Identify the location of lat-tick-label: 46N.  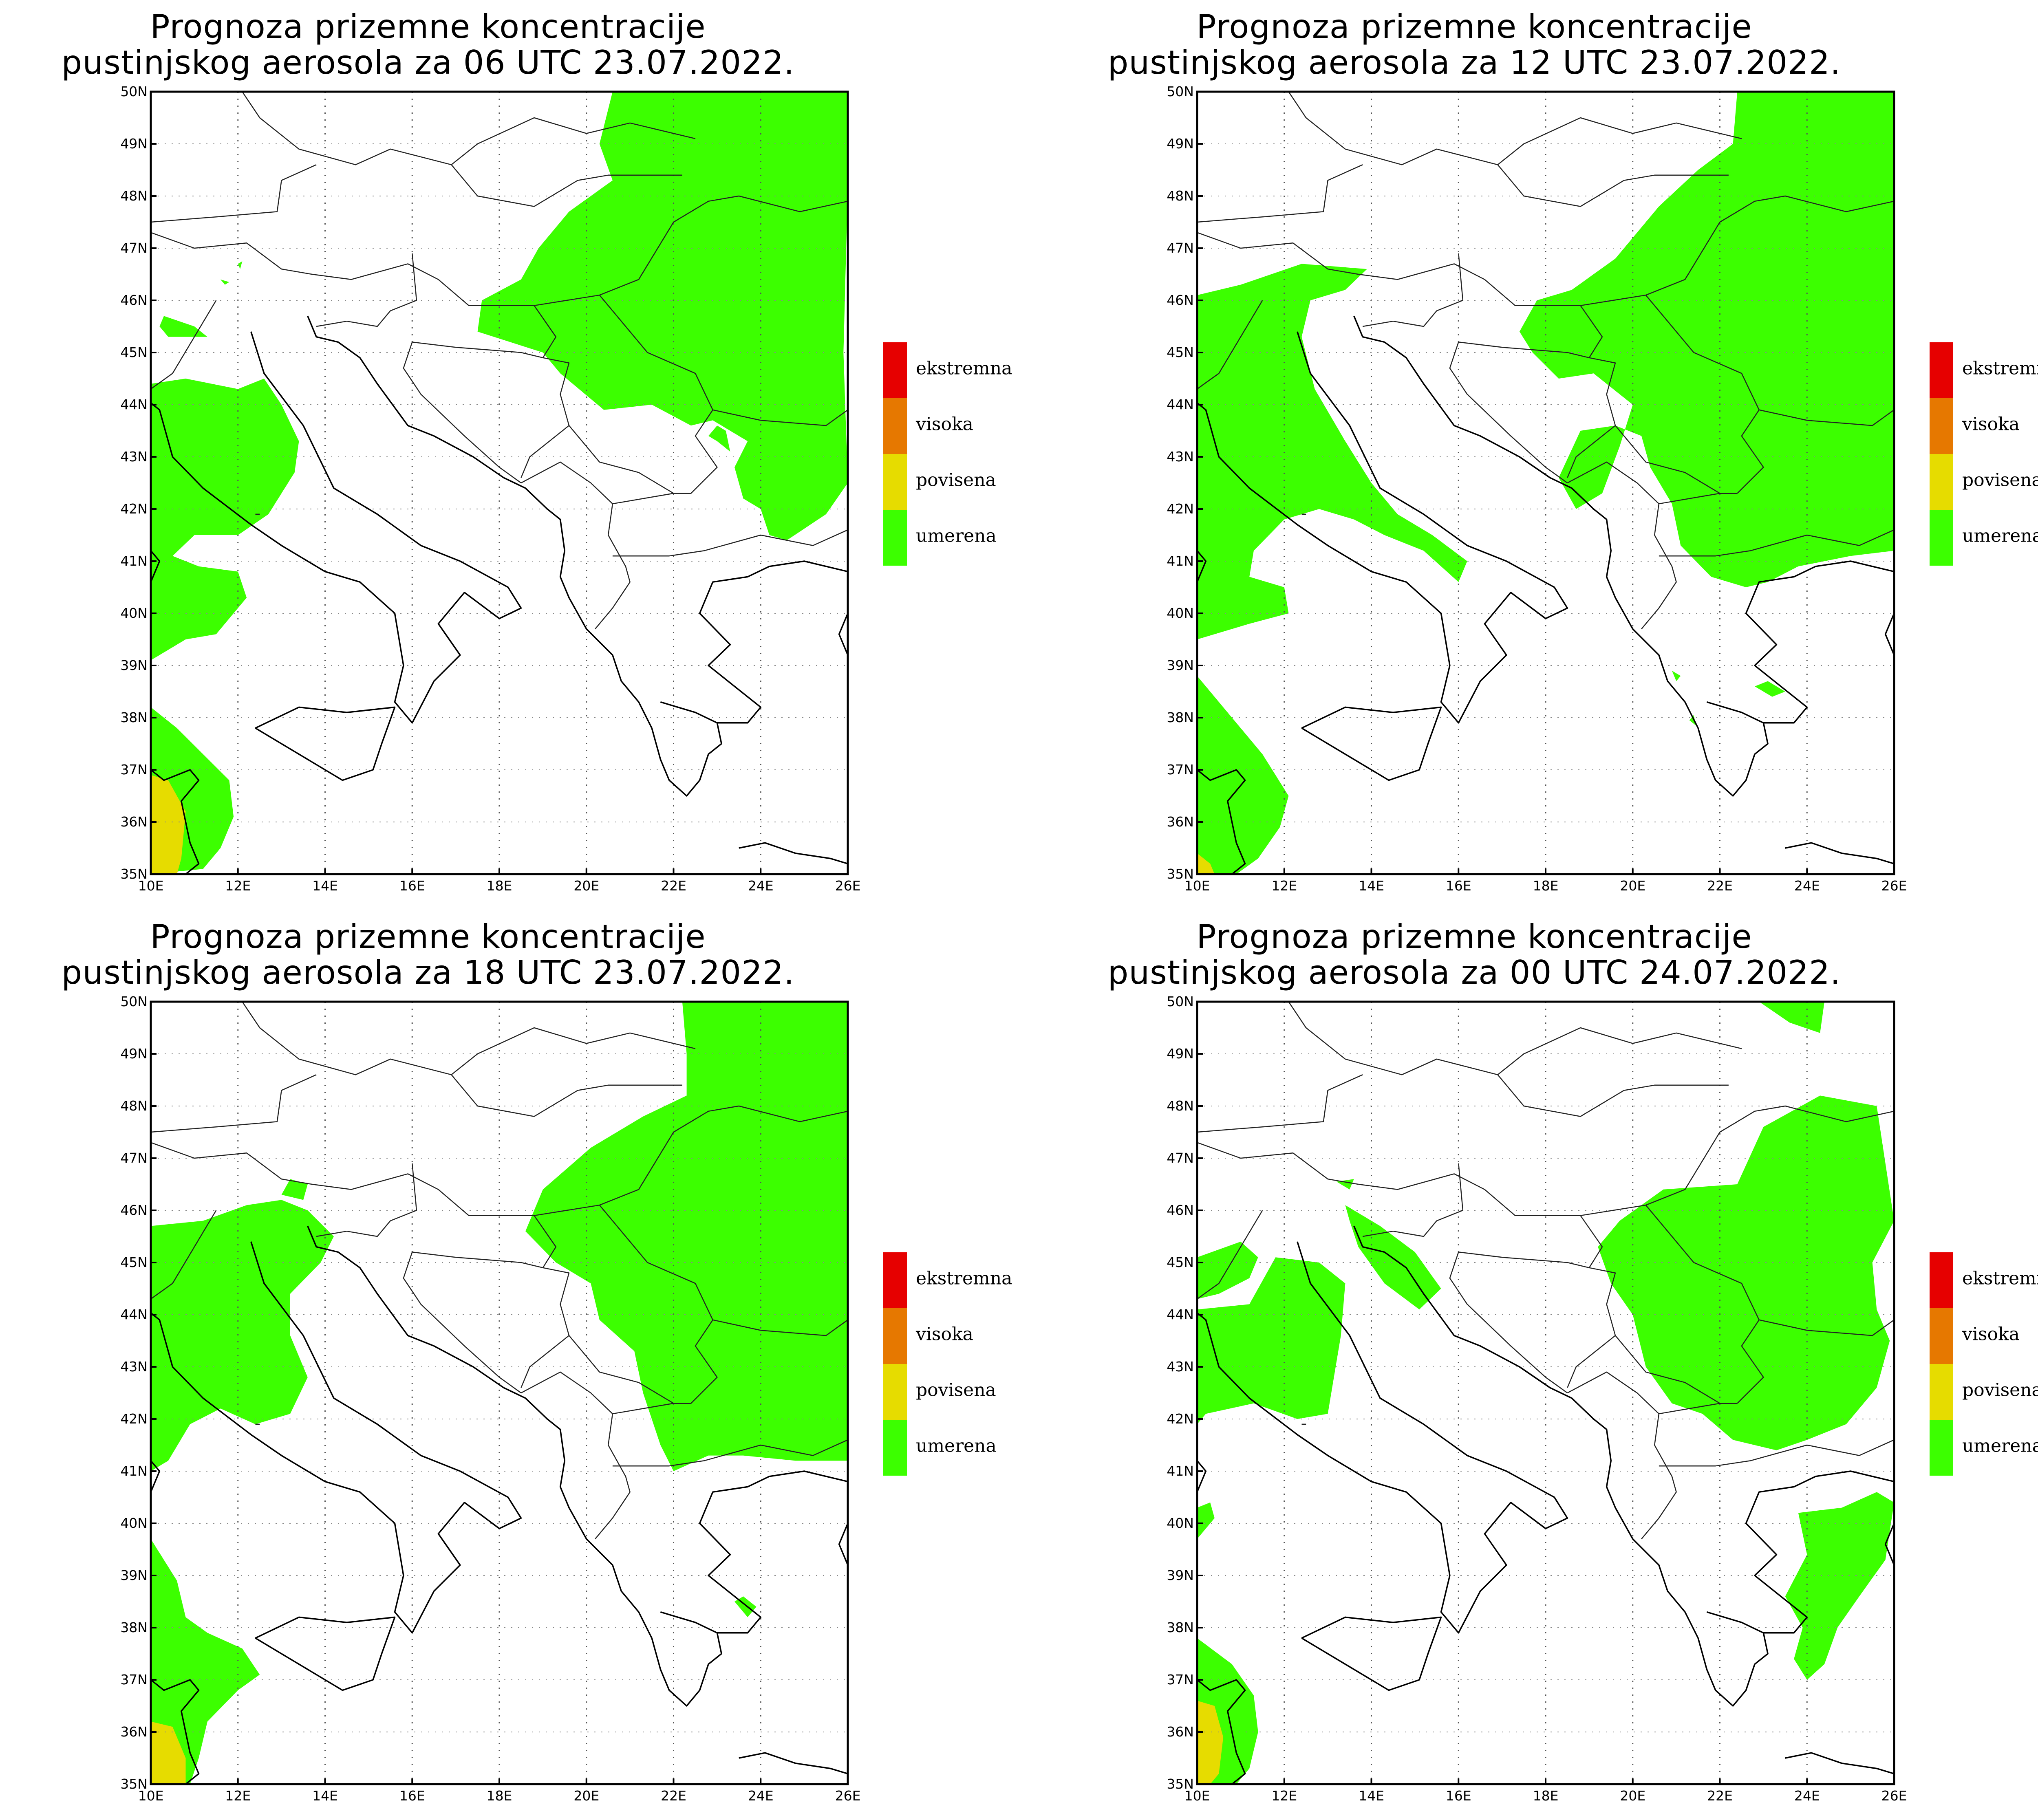
(134, 1210).